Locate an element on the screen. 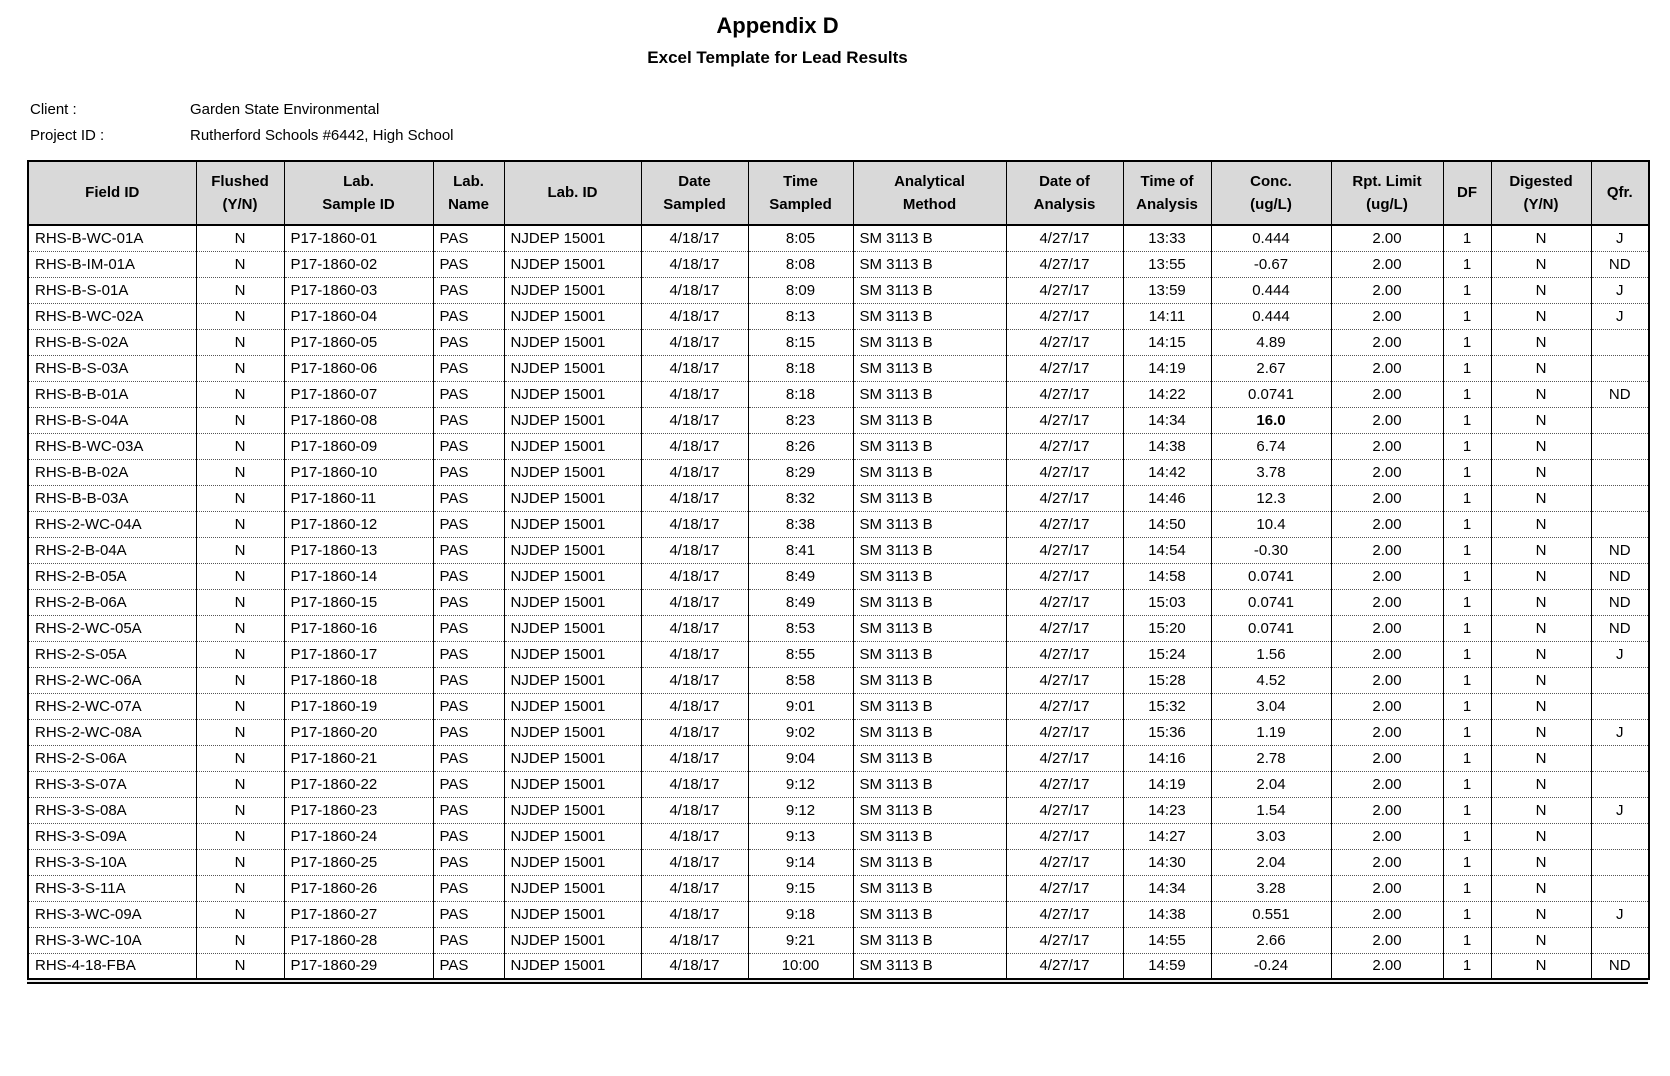  time-sampled-cell: 8:05 is located at coordinates (800, 238).